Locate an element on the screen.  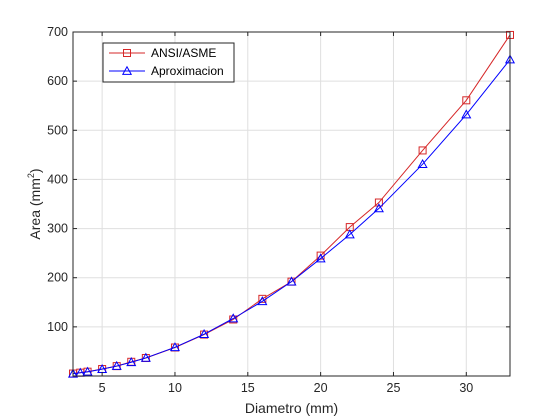
y-tick-label: 500 is located at coordinates (57, 130).